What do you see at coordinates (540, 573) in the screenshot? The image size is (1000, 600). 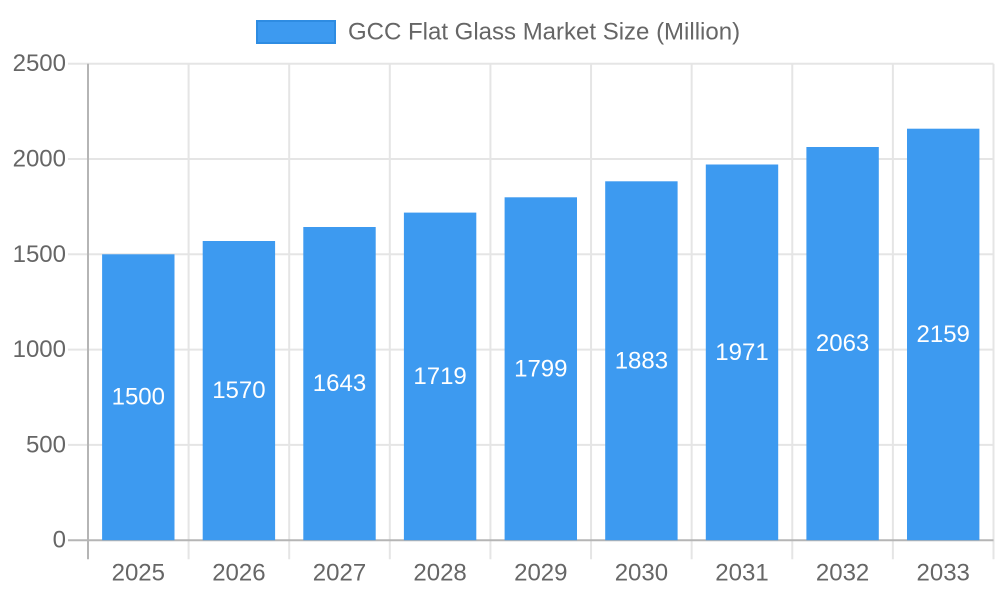 I see `svg-text: 2029` at bounding box center [540, 573].